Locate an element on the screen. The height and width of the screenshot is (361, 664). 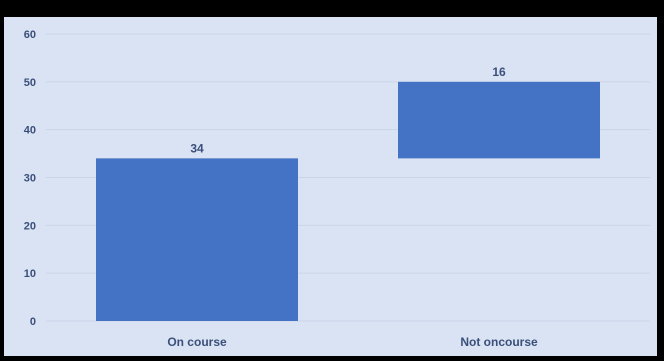
data-label: 16 is located at coordinates (499, 72).